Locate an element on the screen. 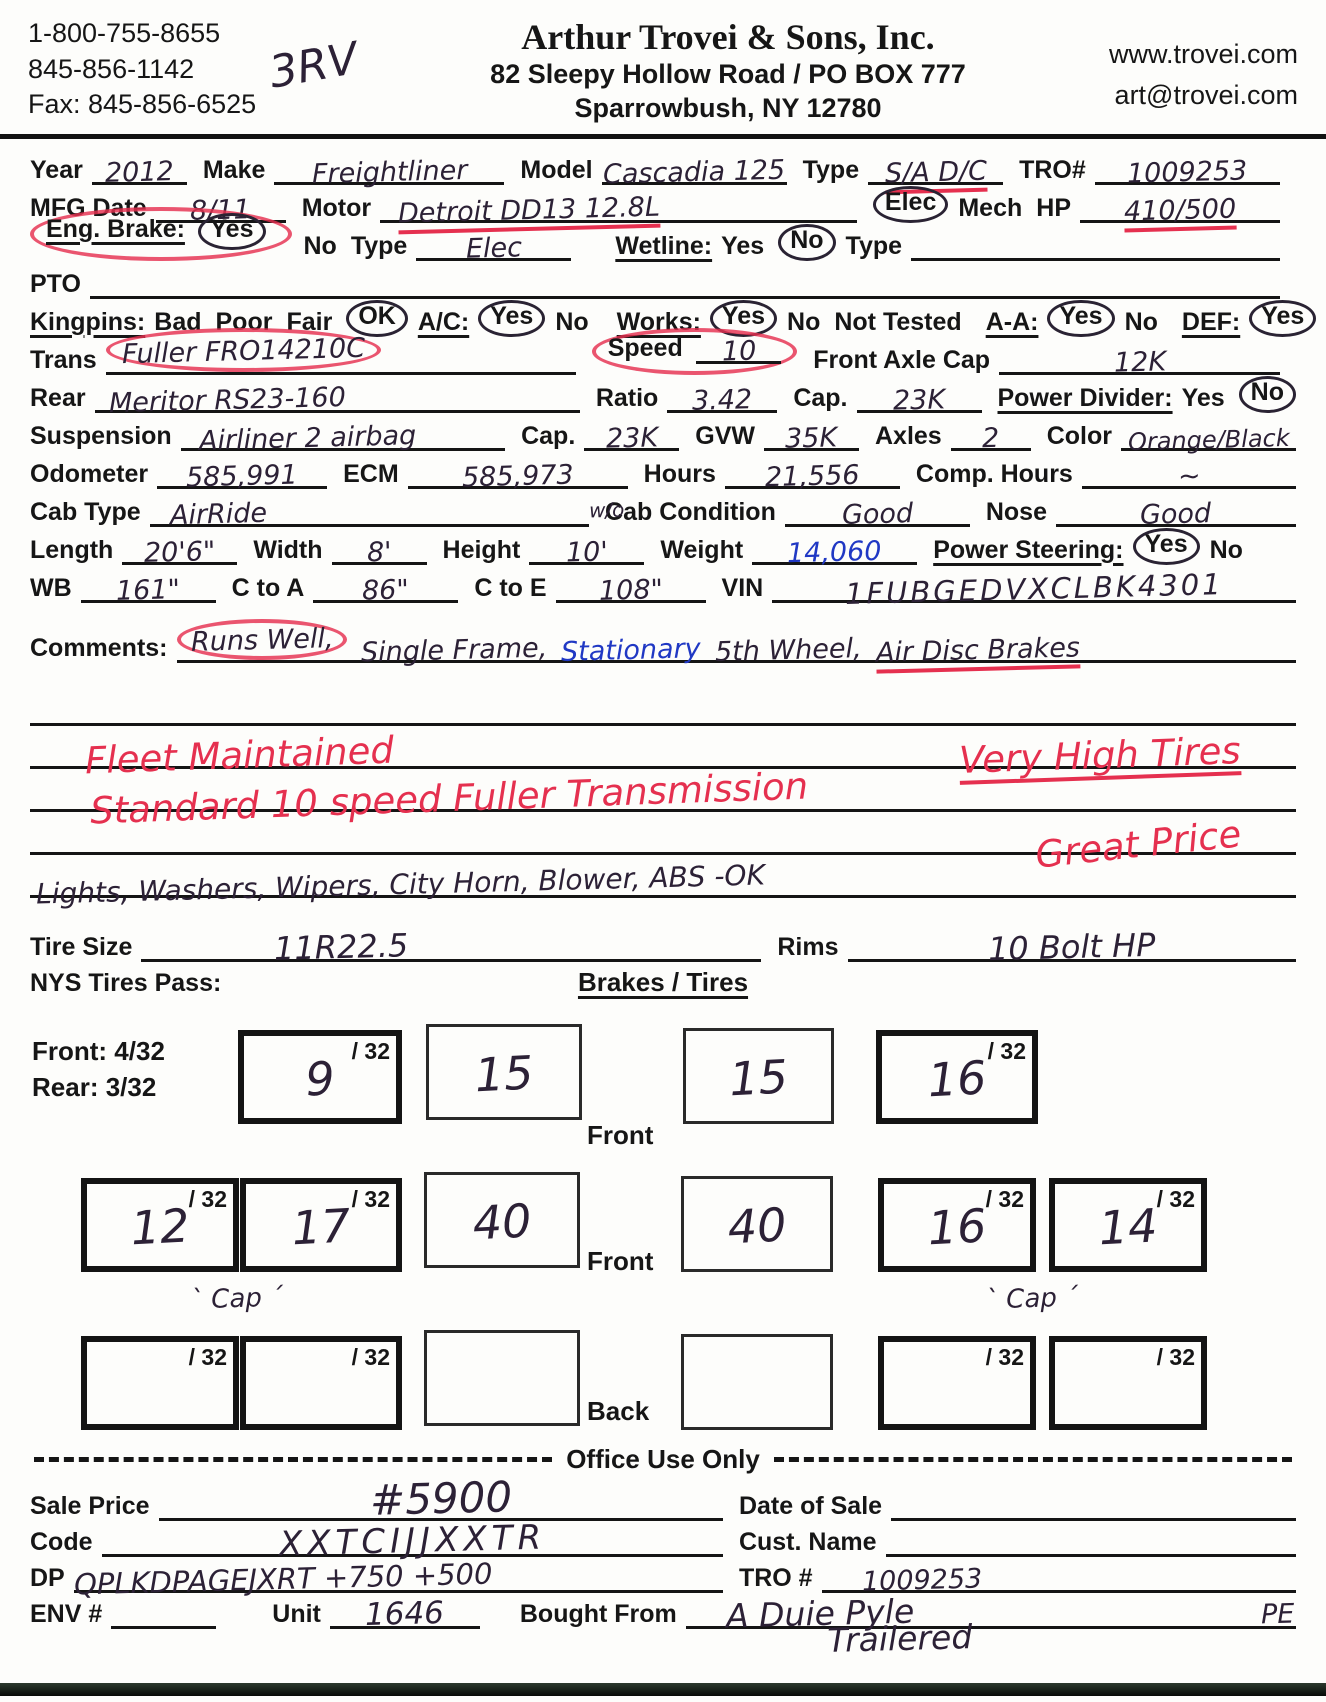 This screenshot has width=1326, height=1702. trans-line: Fuller FRO14210C is located at coordinates (340, 351).